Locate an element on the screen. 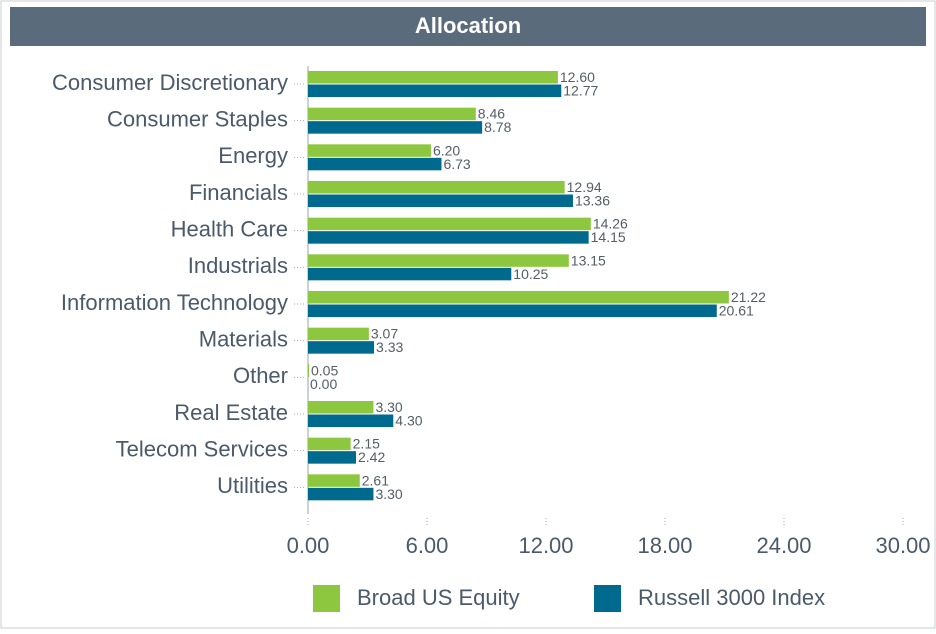 This screenshot has height=634, width=936. x-tick-label: 30.00 is located at coordinates (902, 545).